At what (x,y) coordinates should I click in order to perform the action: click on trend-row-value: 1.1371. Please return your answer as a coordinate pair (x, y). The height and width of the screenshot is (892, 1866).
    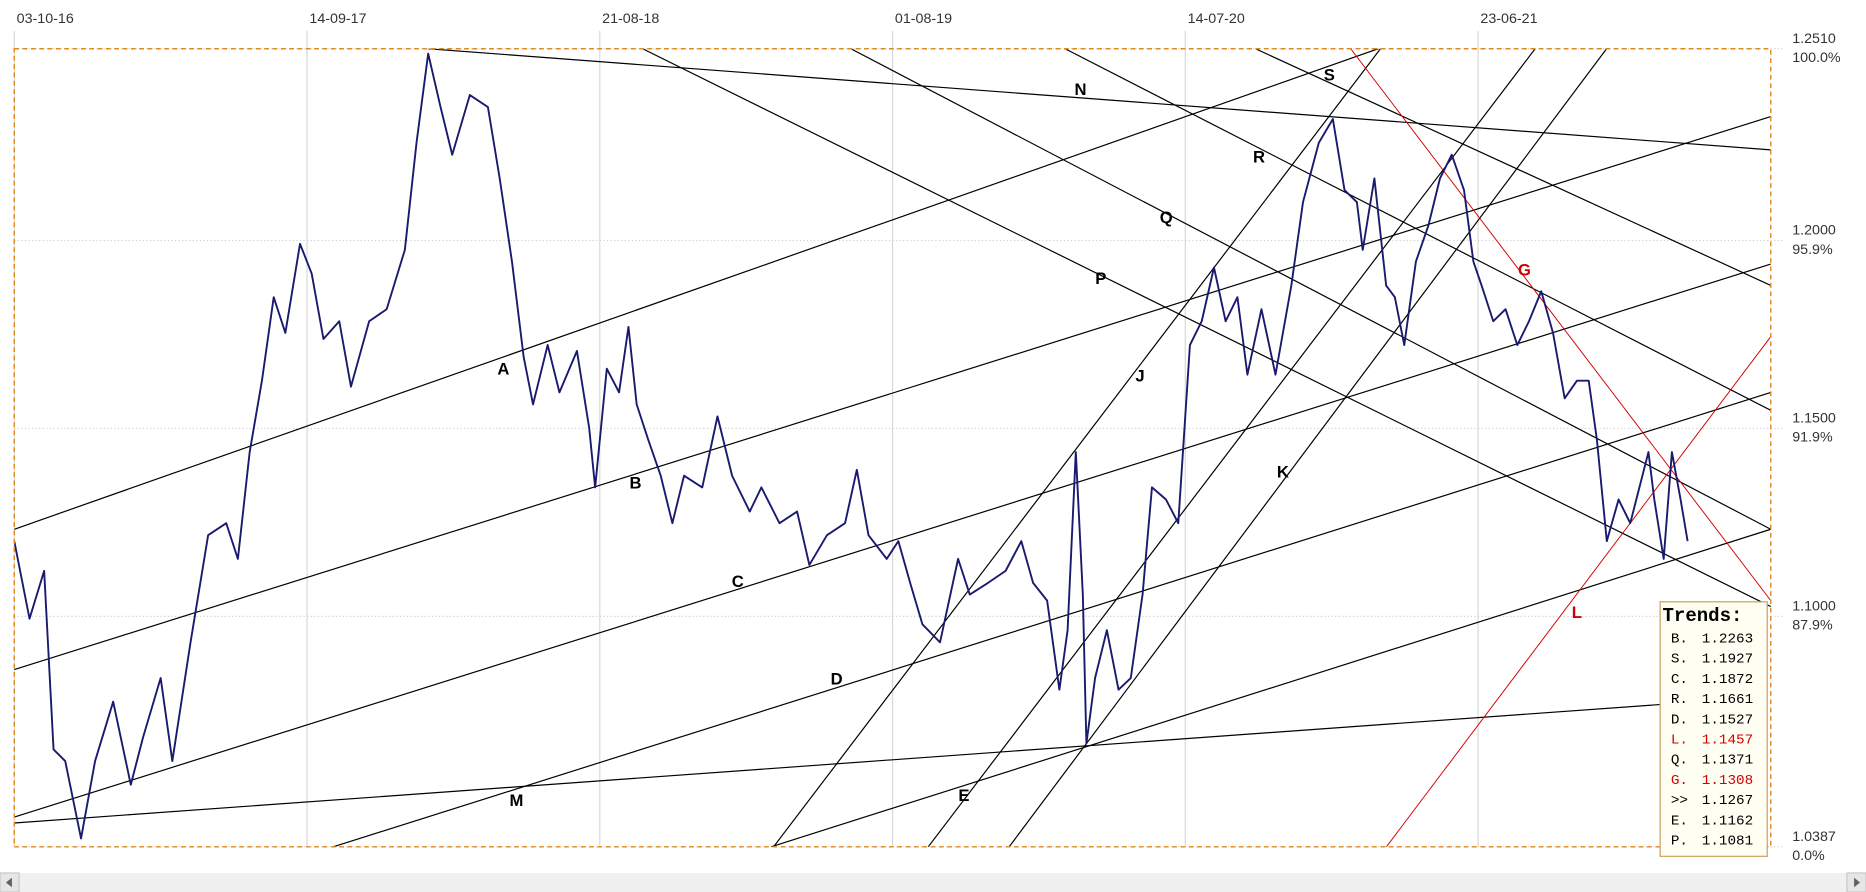
    Looking at the image, I should click on (1727, 761).